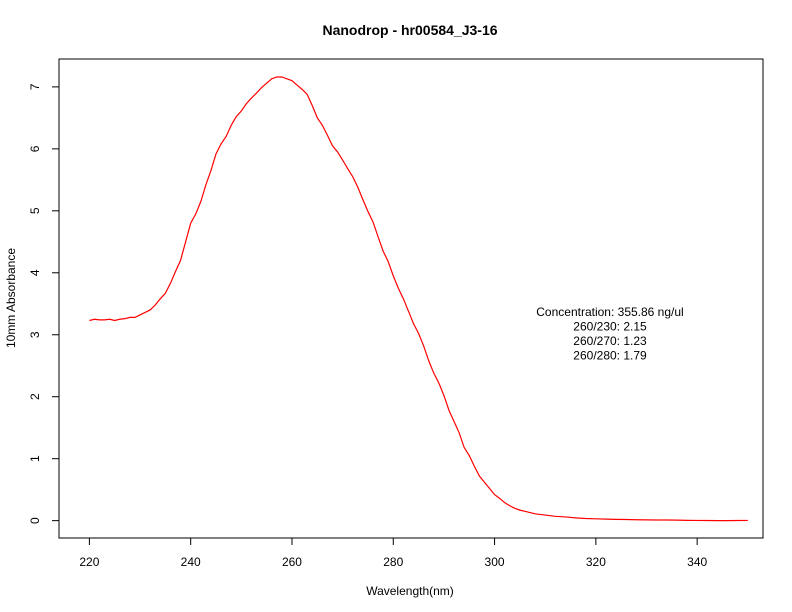 The height and width of the screenshot is (612, 792). Describe the element at coordinates (44, 303) in the screenshot. I see `y-axis: 0 1 2 3 4 5 6 7` at that location.